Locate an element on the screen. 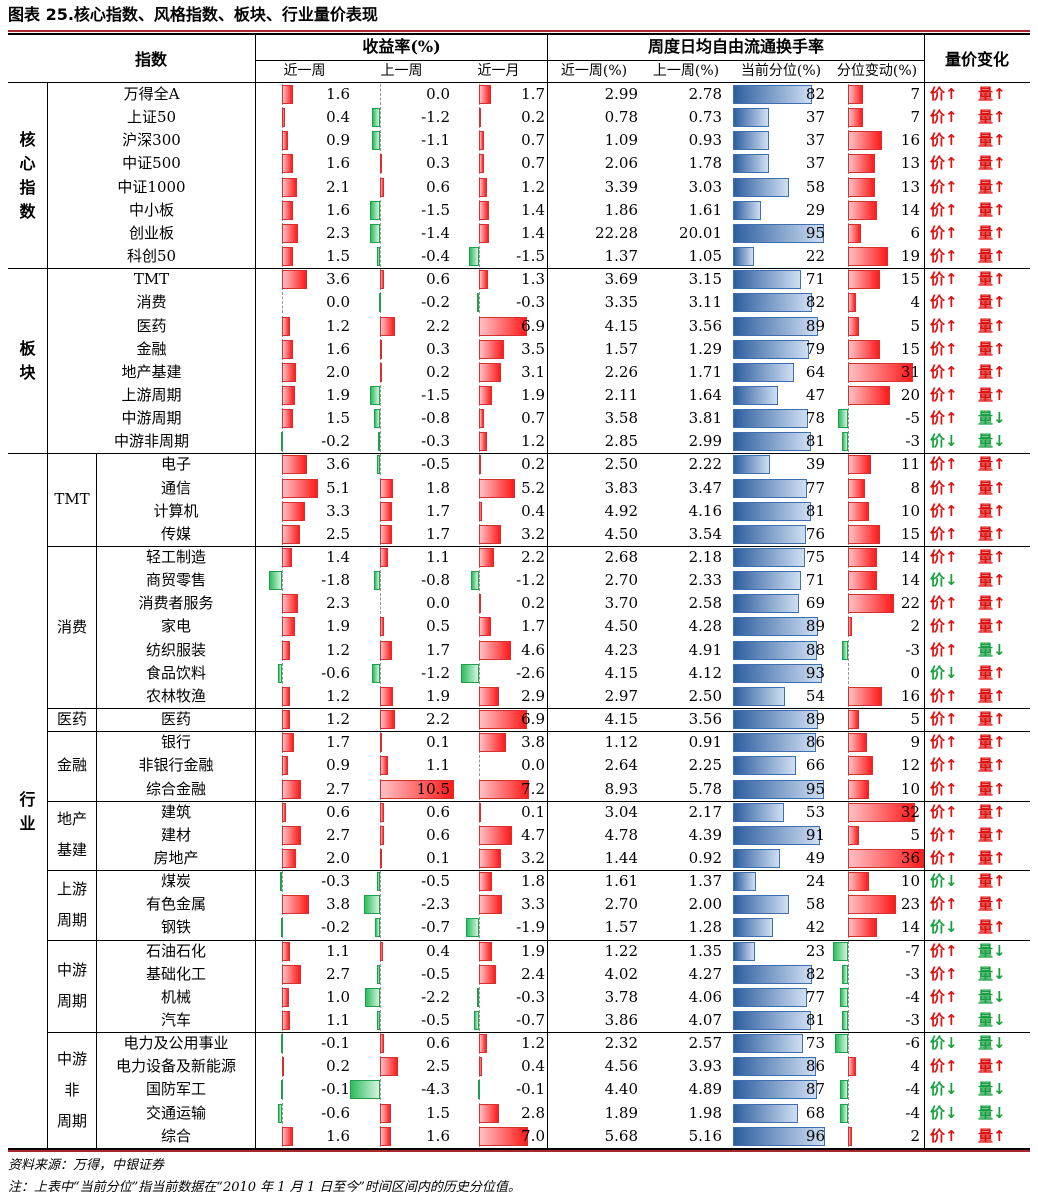 The image size is (1038, 1200). percentile-change-value: -4 is located at coordinates (912, 1089).